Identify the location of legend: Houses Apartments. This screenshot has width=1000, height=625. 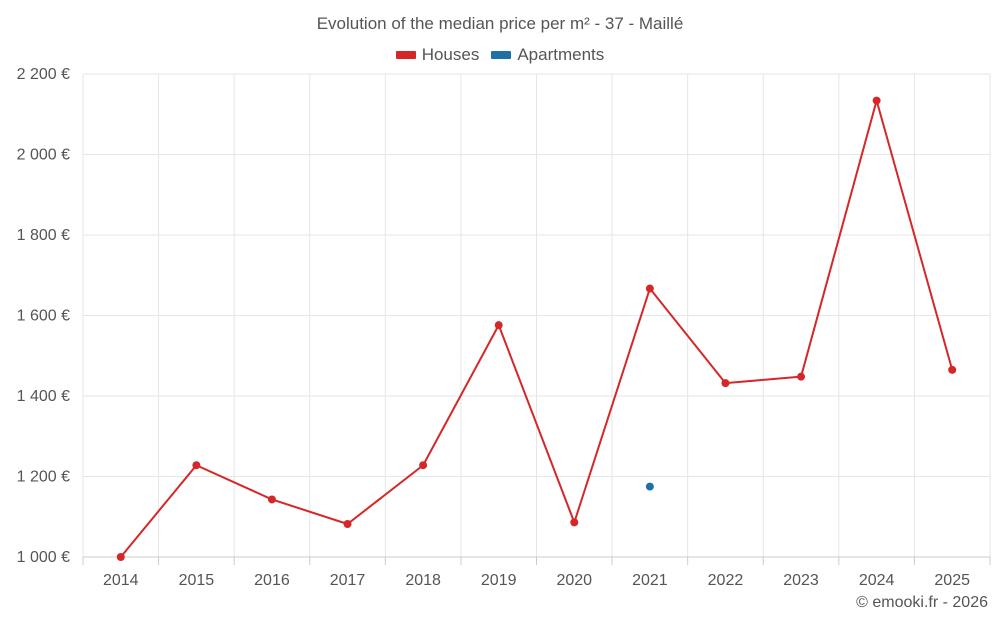
(500, 55).